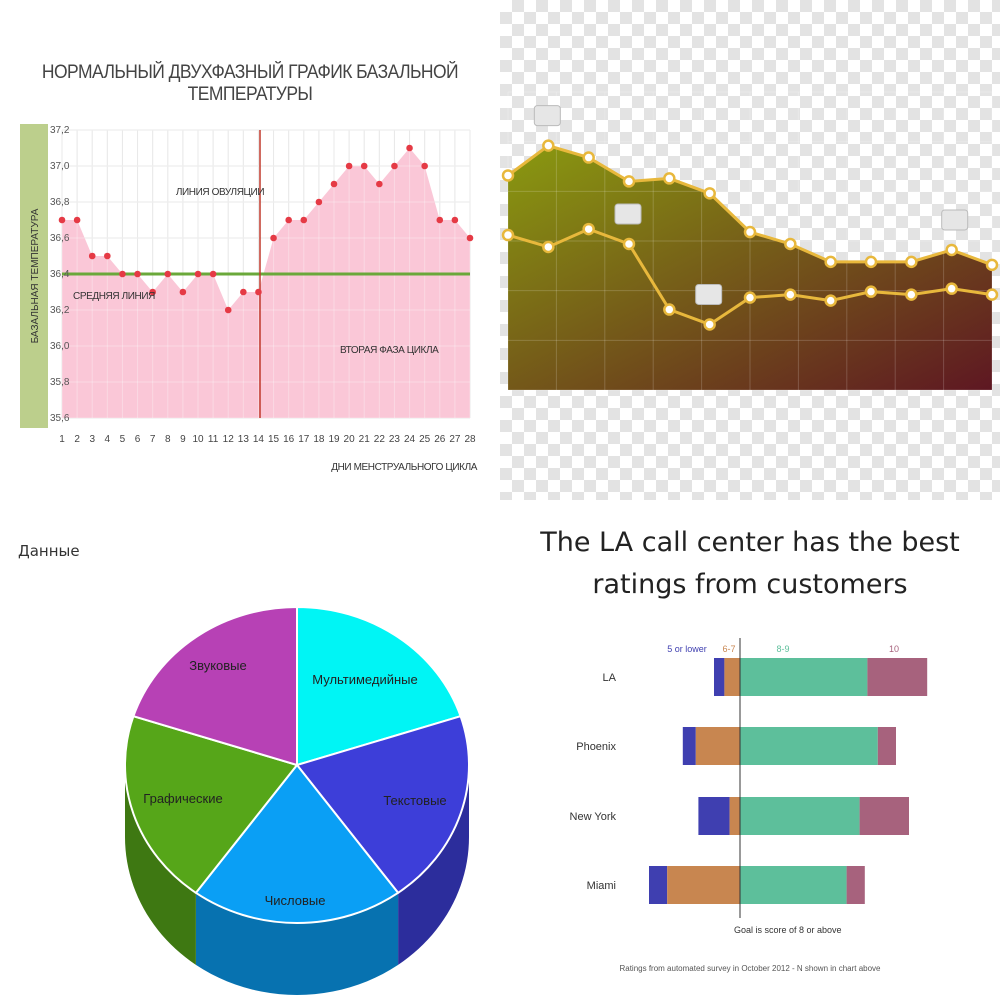 Image resolution: width=1000 pixels, height=1000 pixels. Describe the element at coordinates (295, 900) in the screenshot. I see `pie-slice-label: Числовые` at that location.